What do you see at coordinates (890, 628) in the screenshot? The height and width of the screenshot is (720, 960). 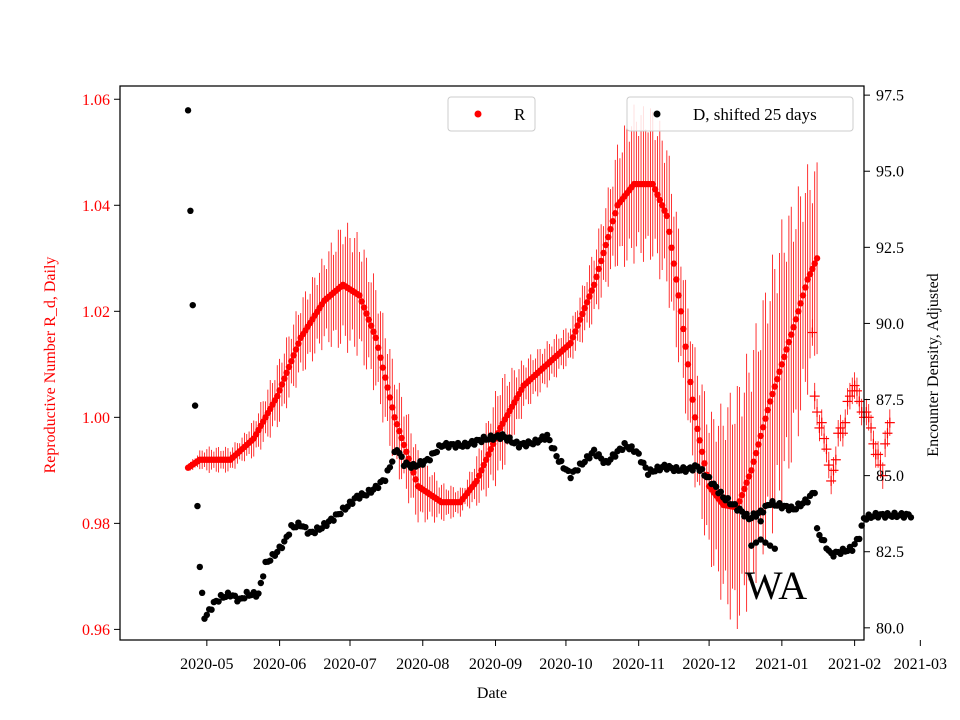 I see `right-y-tick-label: 80.0` at bounding box center [890, 628].